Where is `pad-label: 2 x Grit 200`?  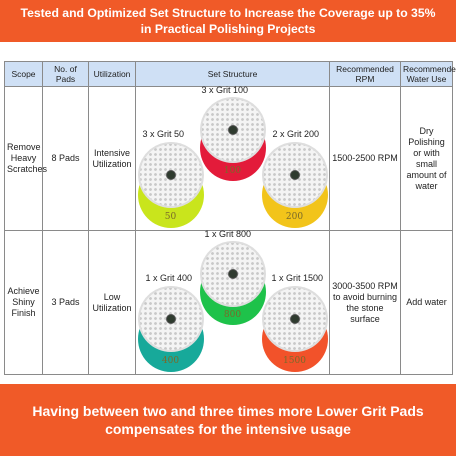 pad-label: 2 x Grit 200 is located at coordinates (296, 134).